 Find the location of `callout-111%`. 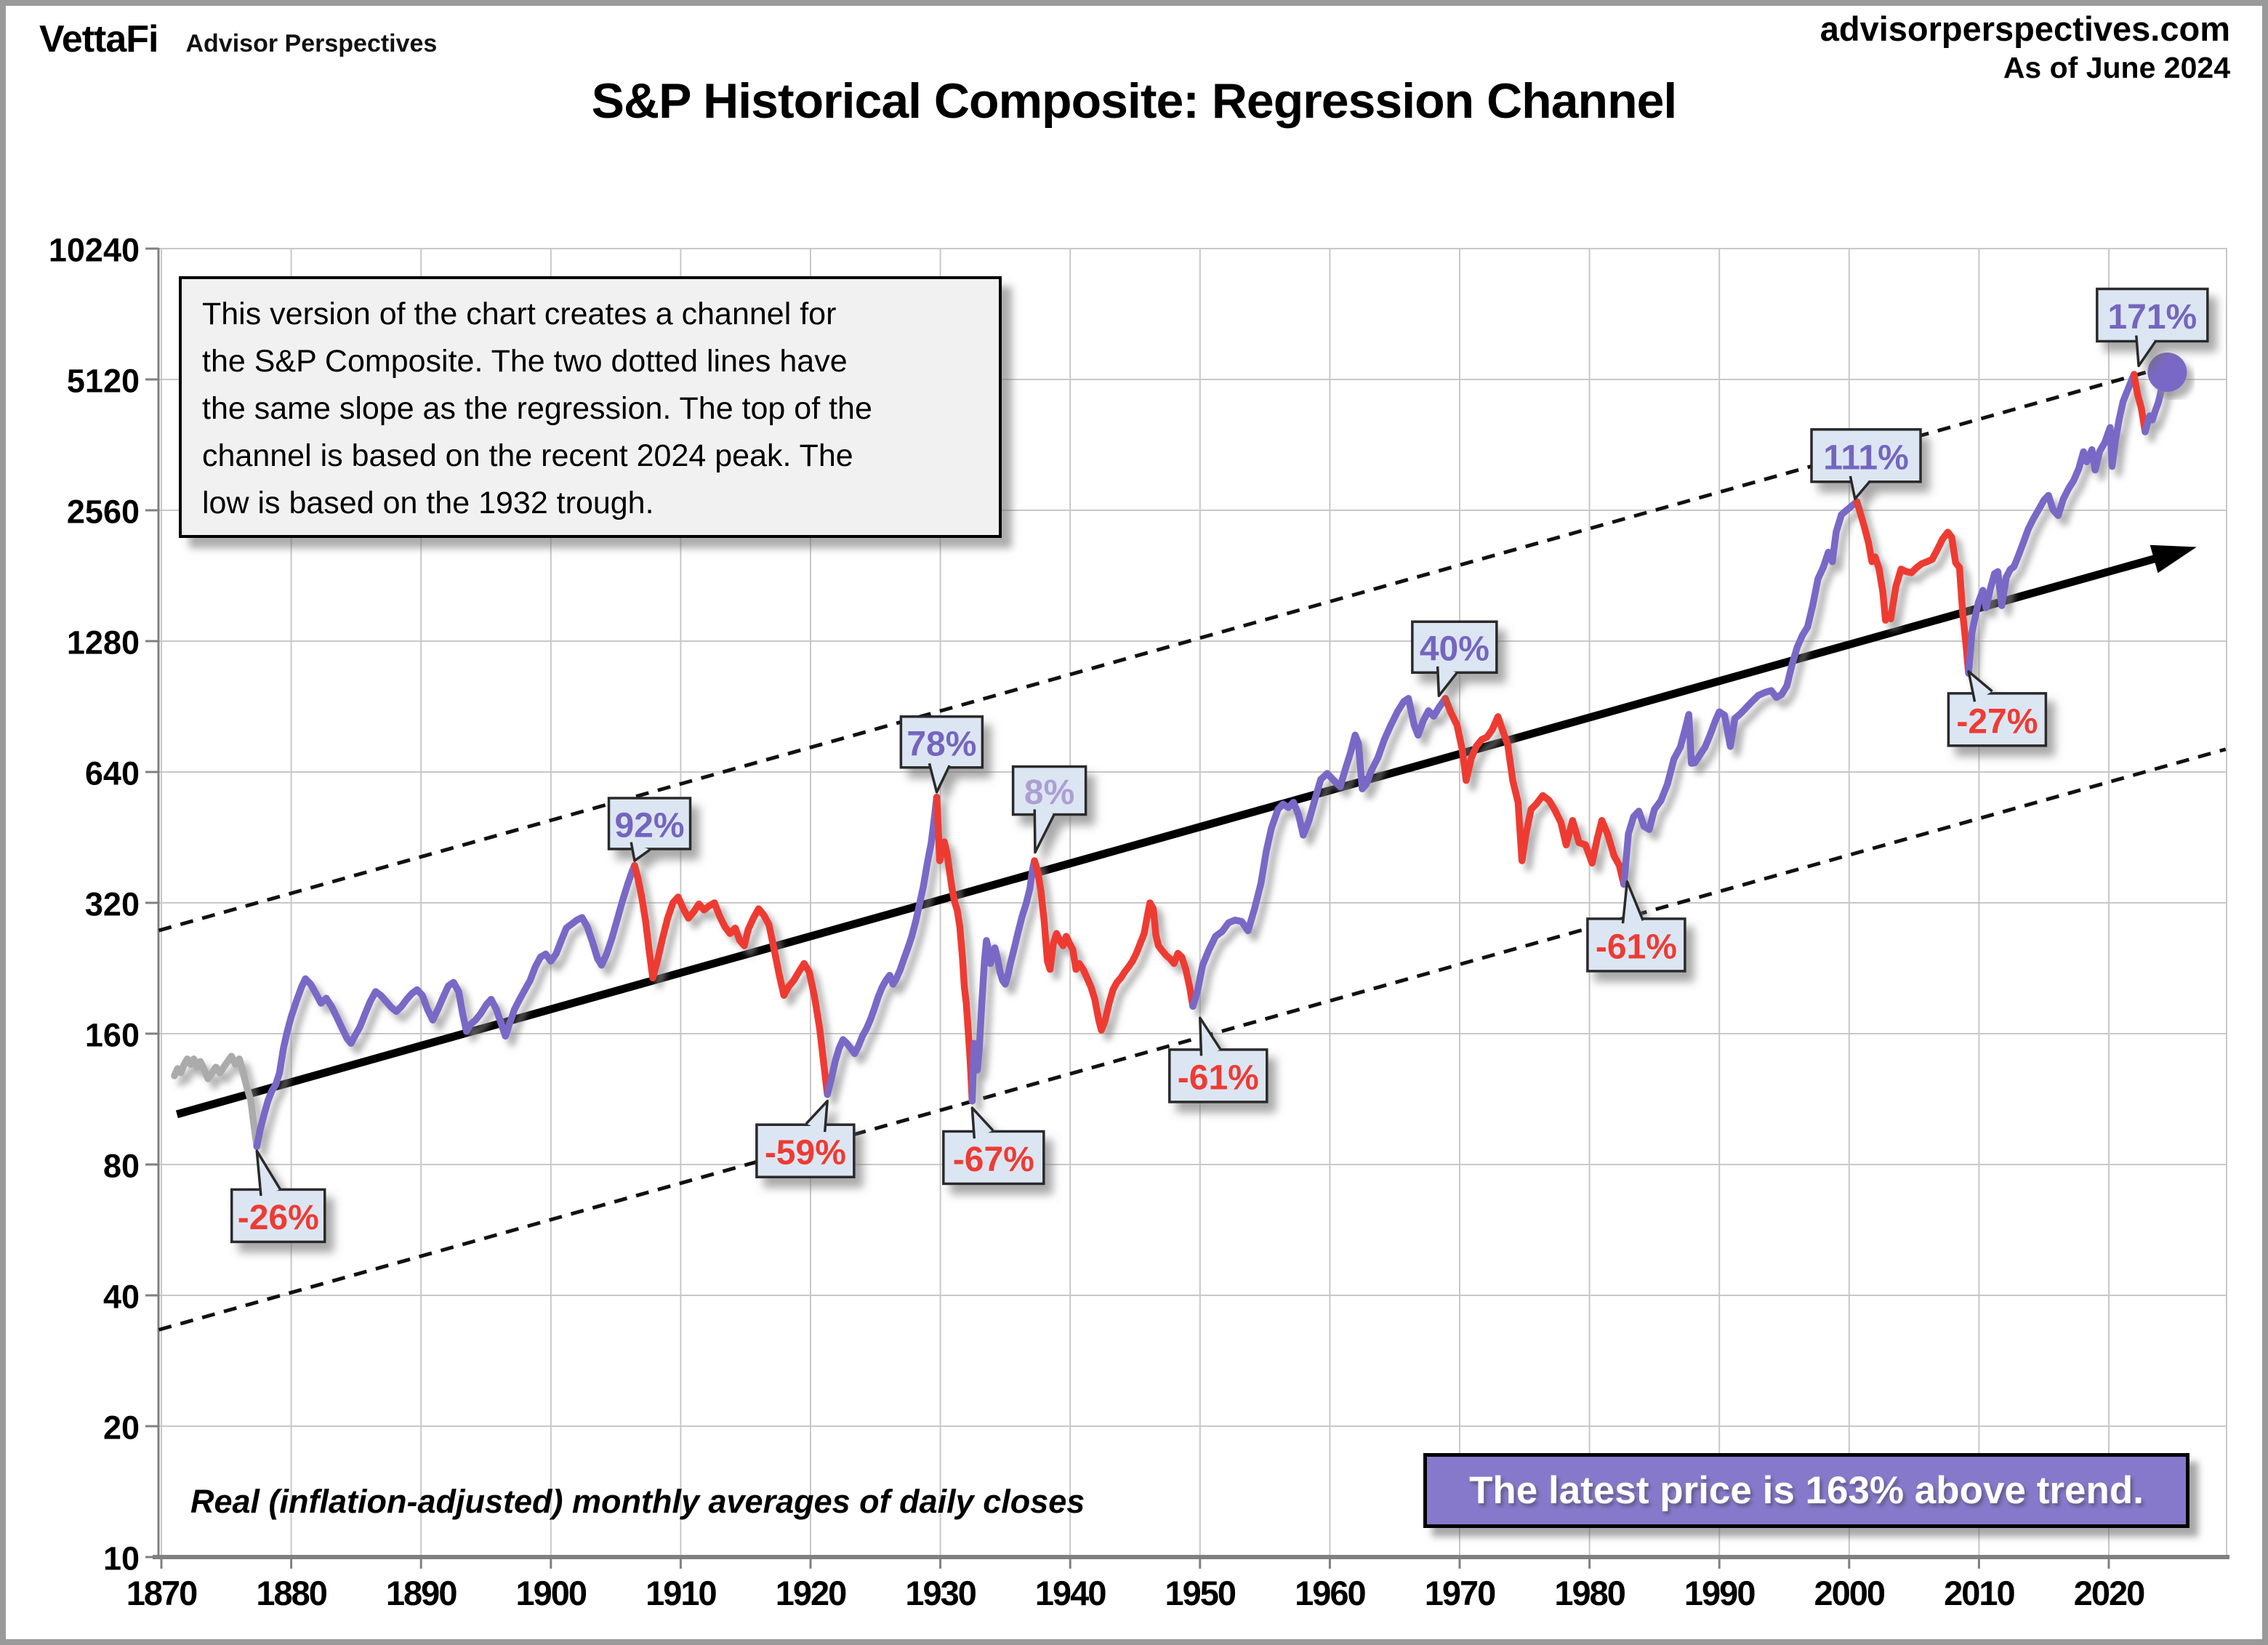

callout-111% is located at coordinates (1866, 464).